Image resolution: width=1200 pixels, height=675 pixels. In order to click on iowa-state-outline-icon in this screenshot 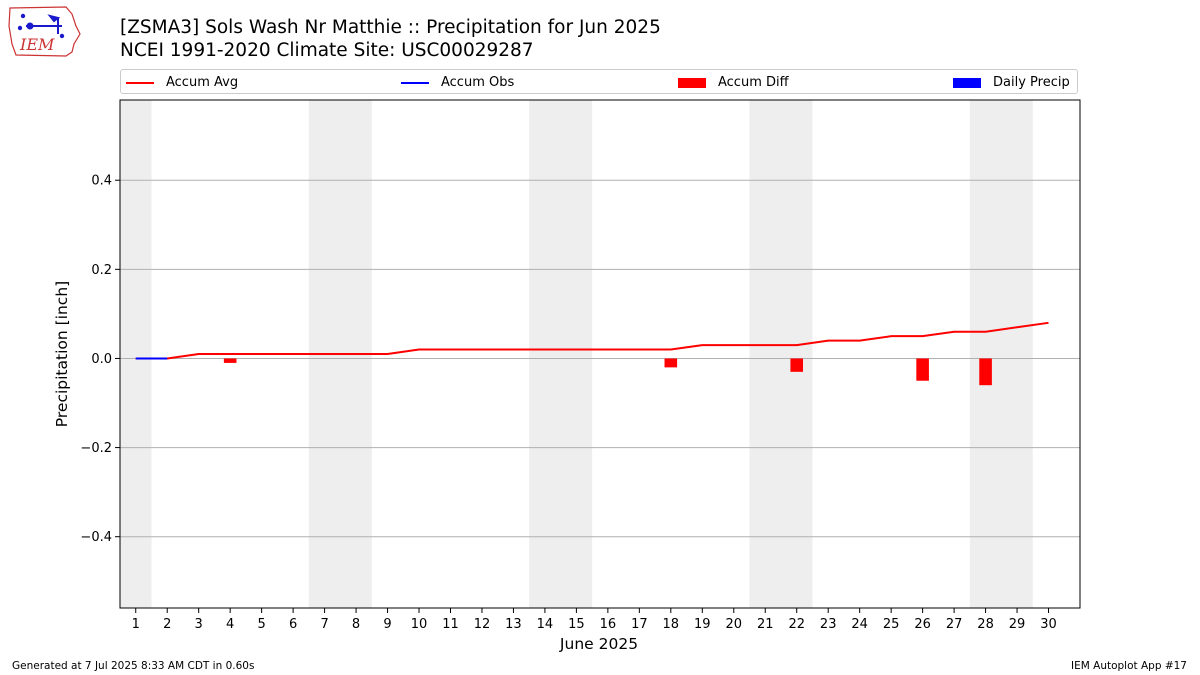, I will do `click(44, 31)`.